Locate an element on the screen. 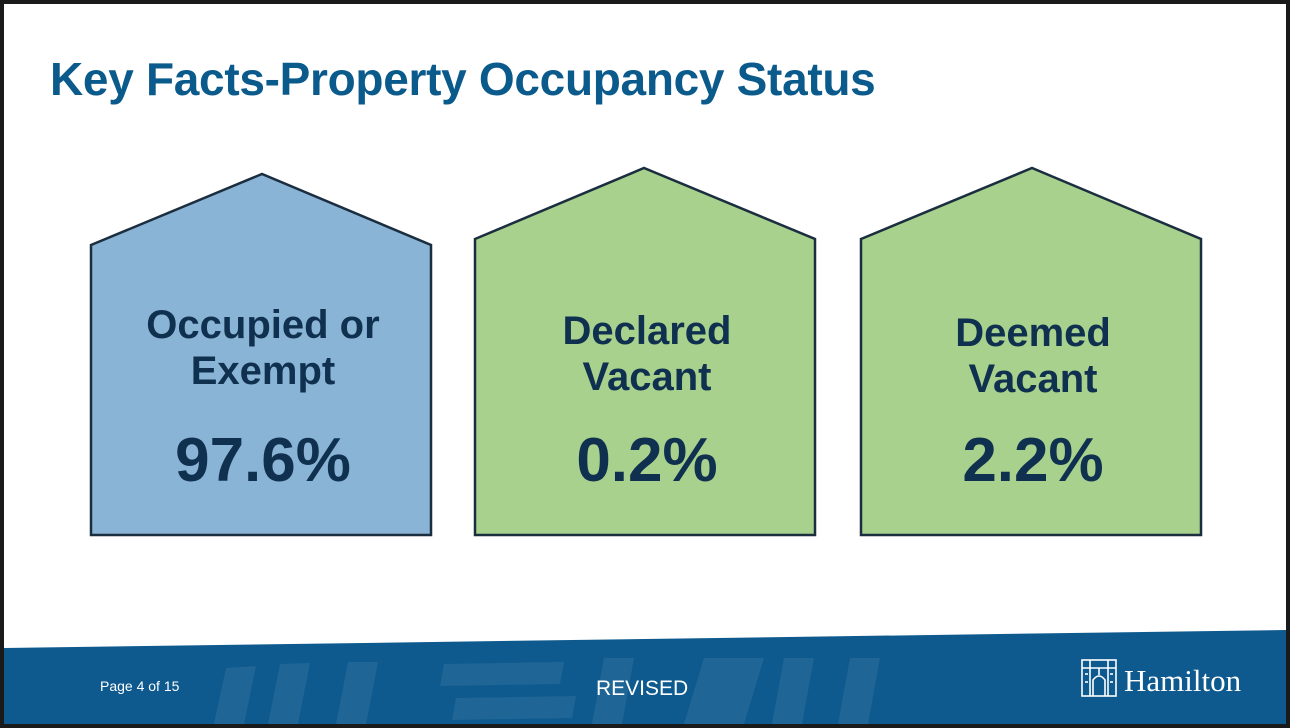 This screenshot has width=1290, height=728. card-value: 97.6% is located at coordinates (263, 460).